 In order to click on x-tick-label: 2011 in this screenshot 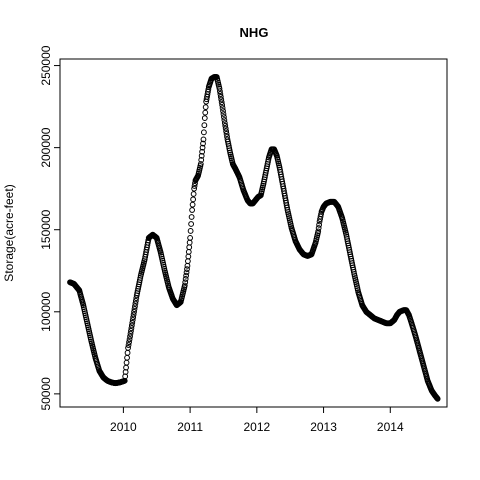, I will do `click(190, 427)`.